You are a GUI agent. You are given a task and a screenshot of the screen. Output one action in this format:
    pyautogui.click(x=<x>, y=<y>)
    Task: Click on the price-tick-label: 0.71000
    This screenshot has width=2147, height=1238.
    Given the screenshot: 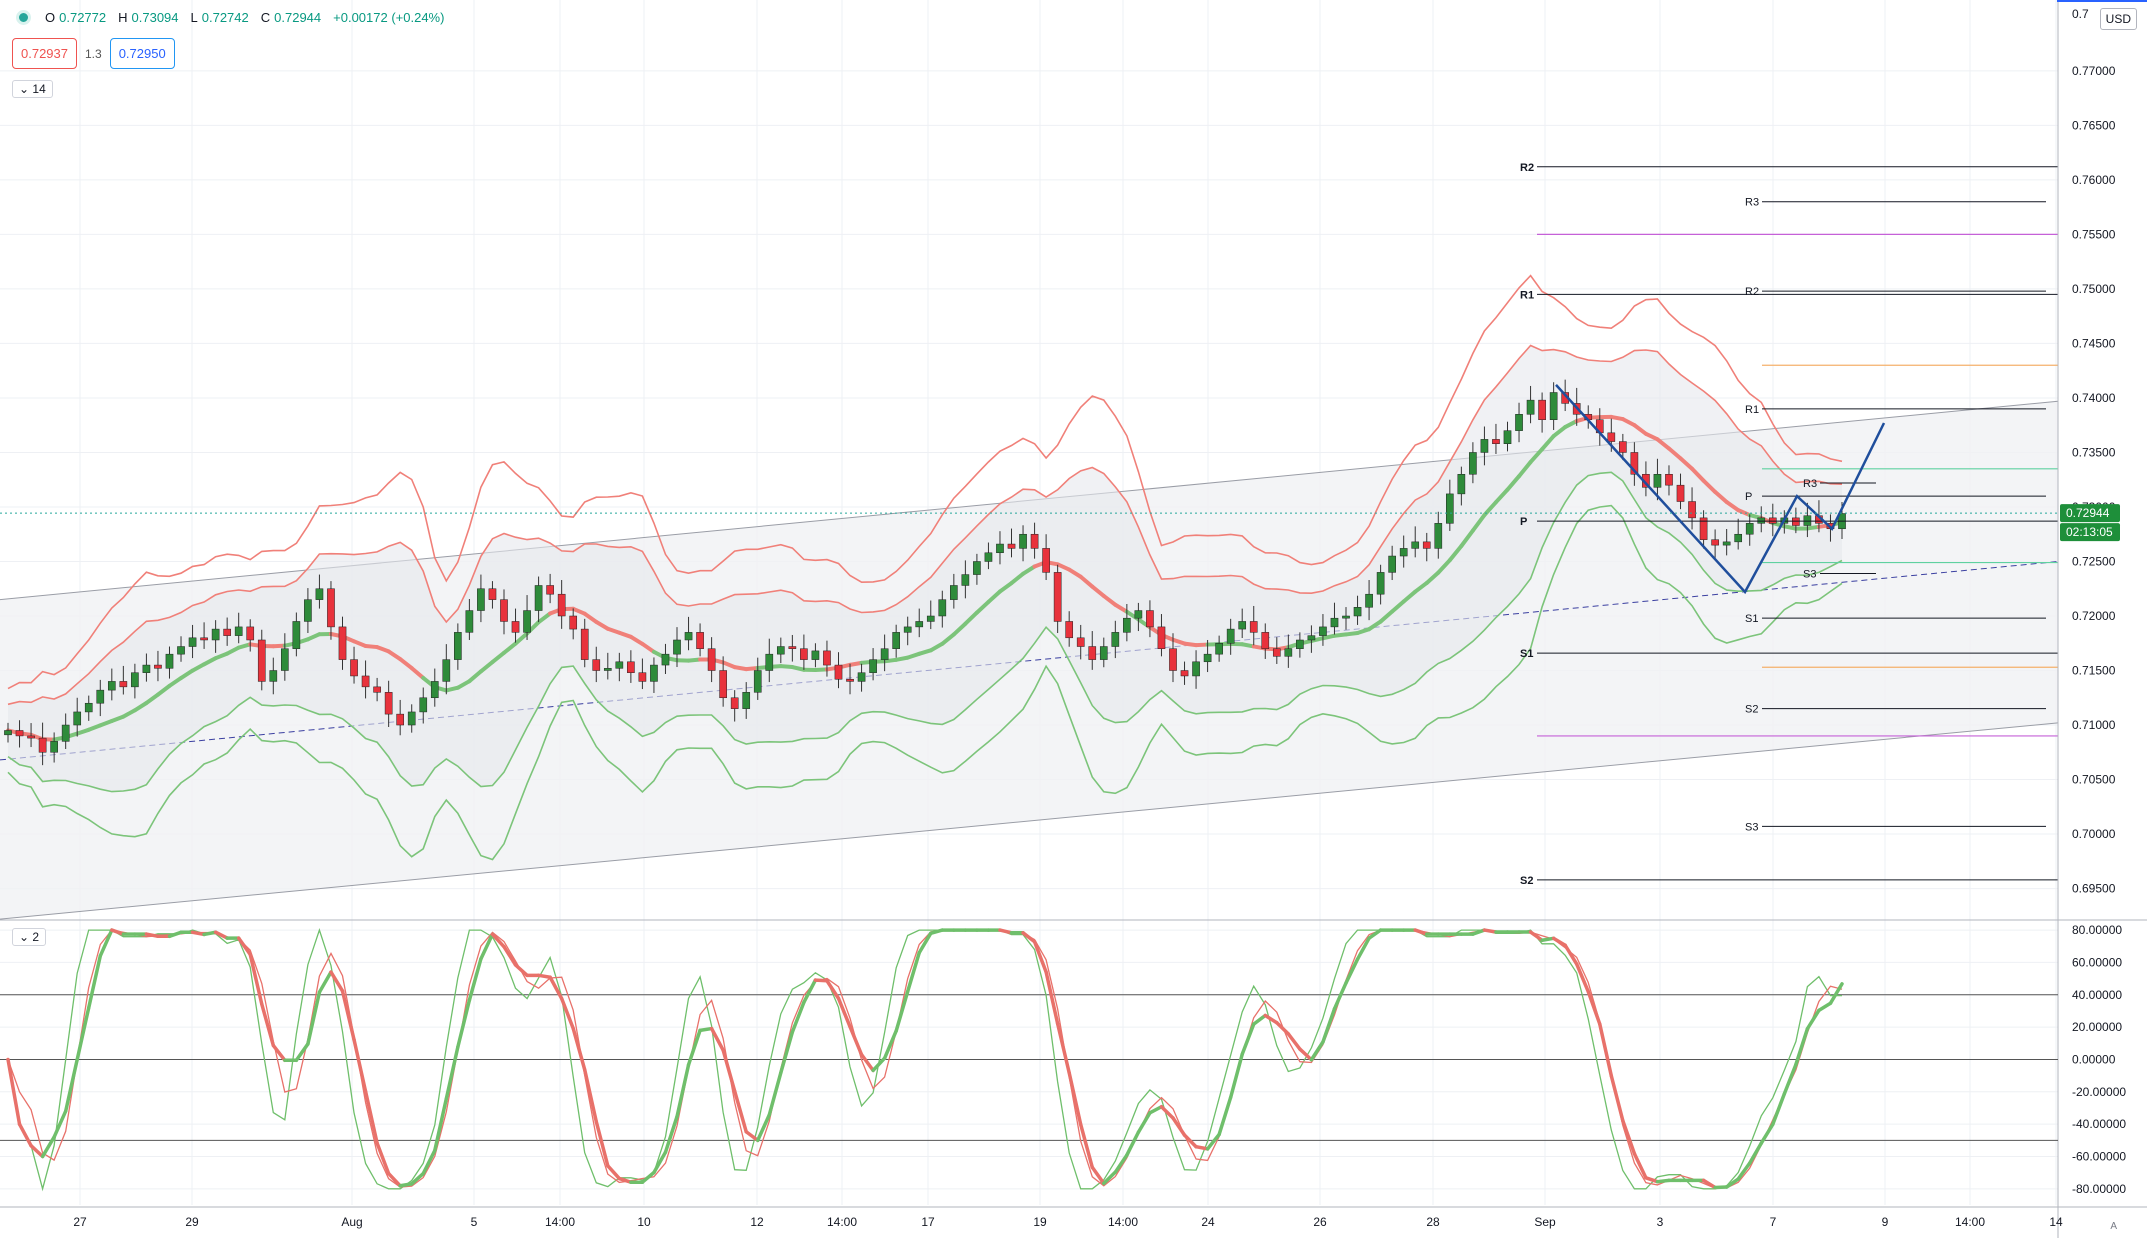 What is the action you would take?
    pyautogui.click(x=2094, y=725)
    